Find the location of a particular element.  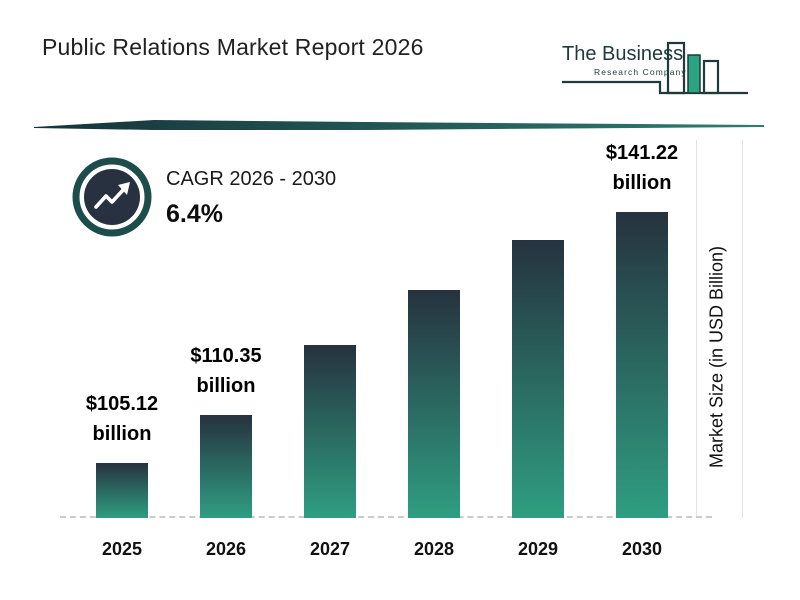

bar-2026 is located at coordinates (226, 466).